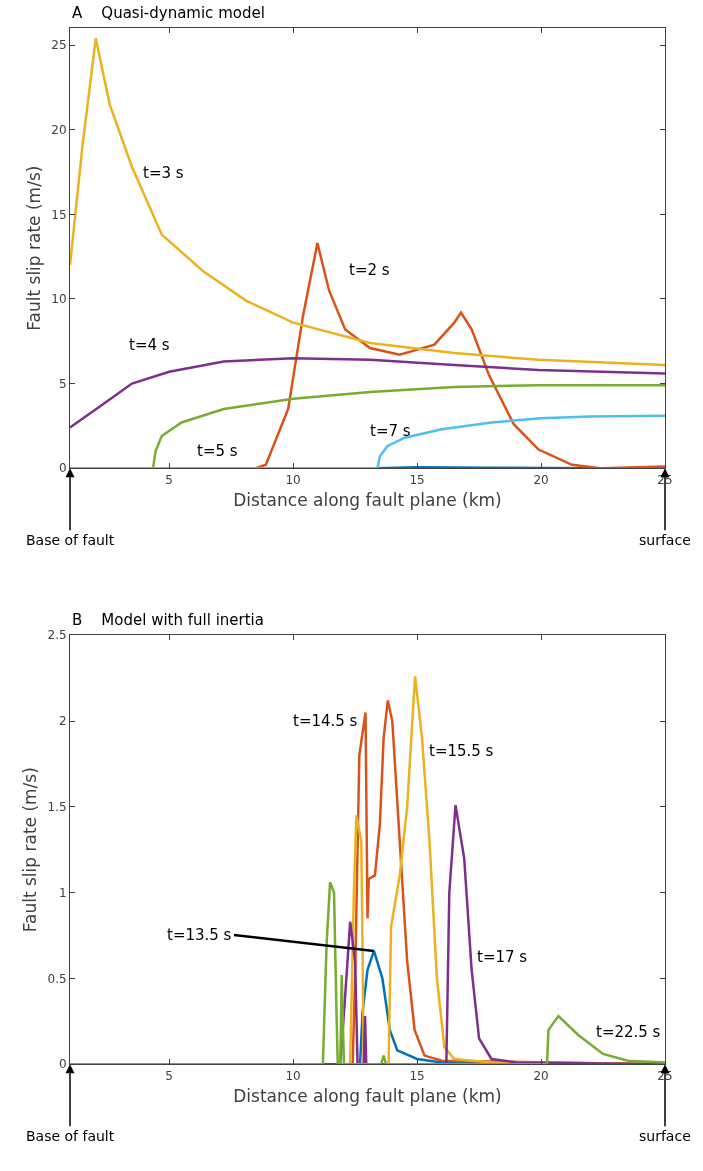 This screenshot has height=1171, width=703. I want to click on annotation: t=7 s, so click(390, 431).